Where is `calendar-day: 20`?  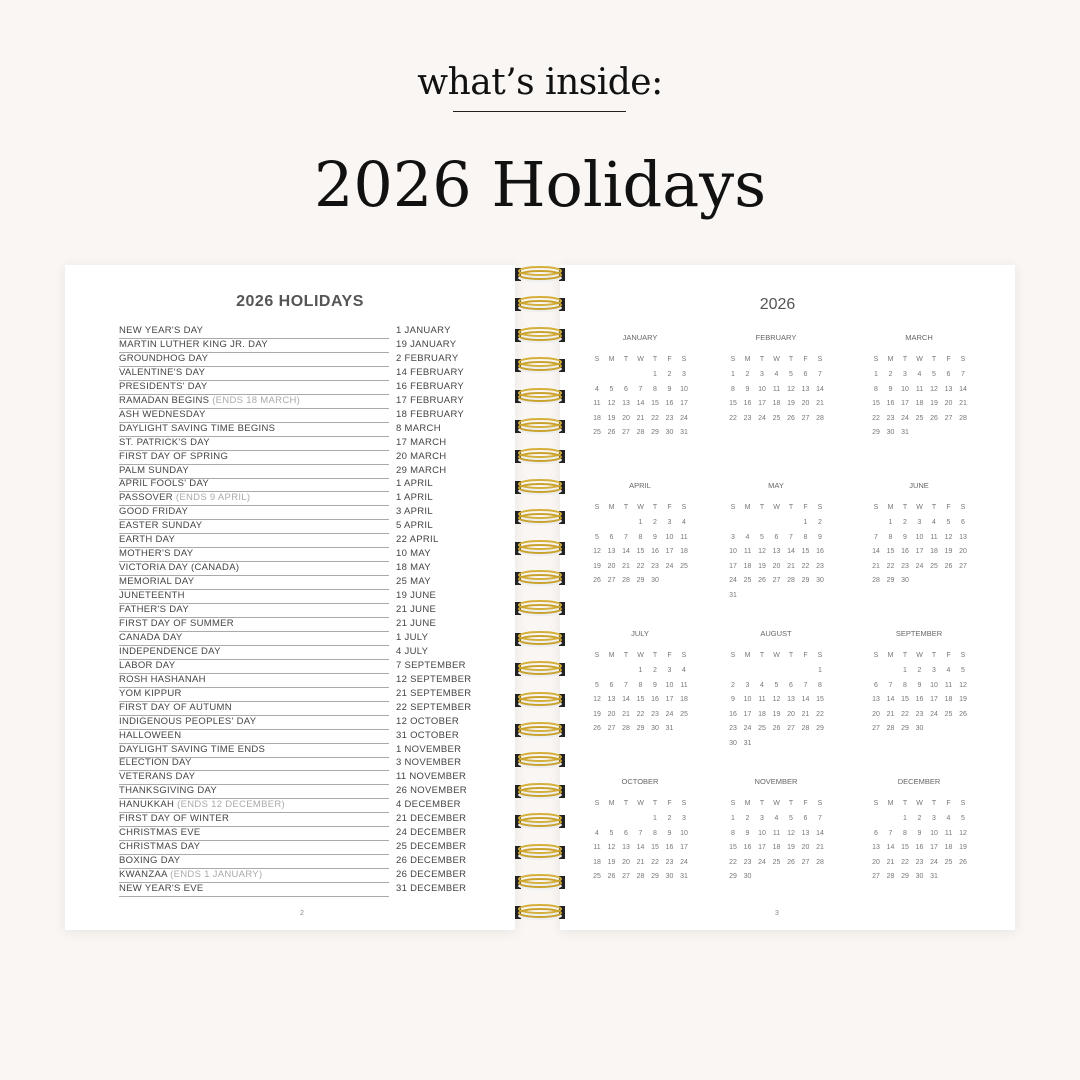 calendar-day: 20 is located at coordinates (611, 714).